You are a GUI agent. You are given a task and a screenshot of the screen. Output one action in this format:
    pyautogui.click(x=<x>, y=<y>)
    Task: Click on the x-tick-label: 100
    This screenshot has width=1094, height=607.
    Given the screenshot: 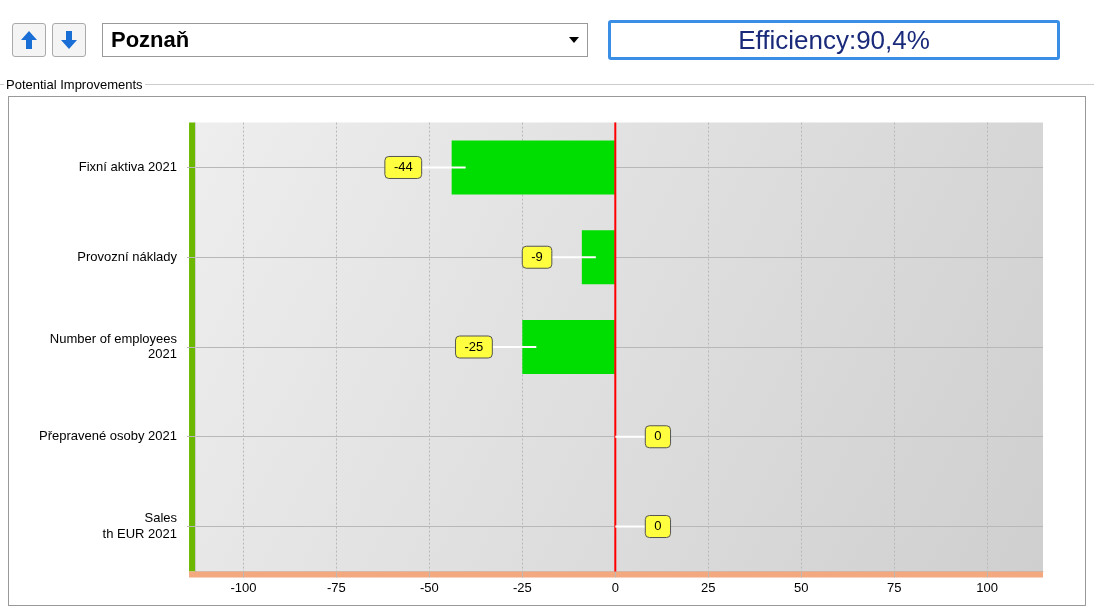 What is the action you would take?
    pyautogui.click(x=987, y=587)
    